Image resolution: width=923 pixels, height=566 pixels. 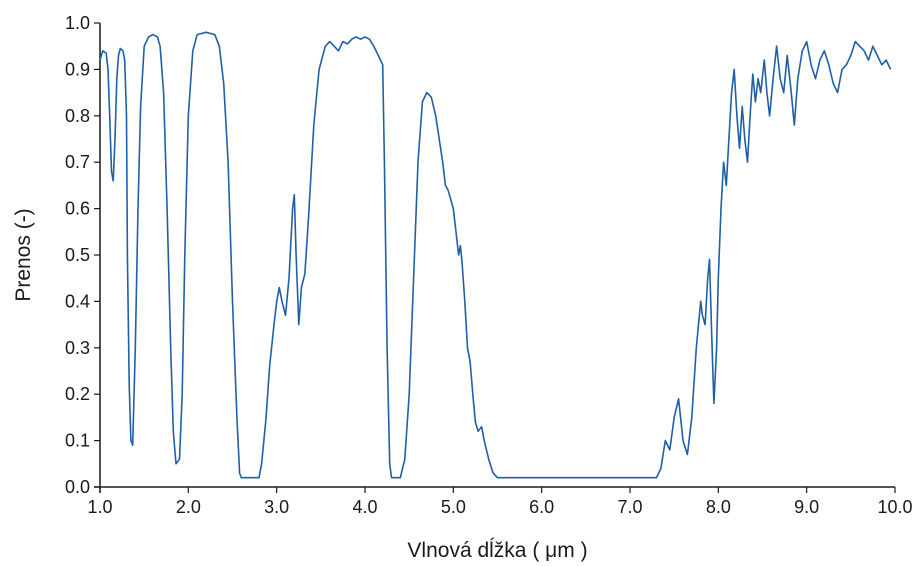 What do you see at coordinates (77, 487) in the screenshot?
I see `y-tick-label: 0.0` at bounding box center [77, 487].